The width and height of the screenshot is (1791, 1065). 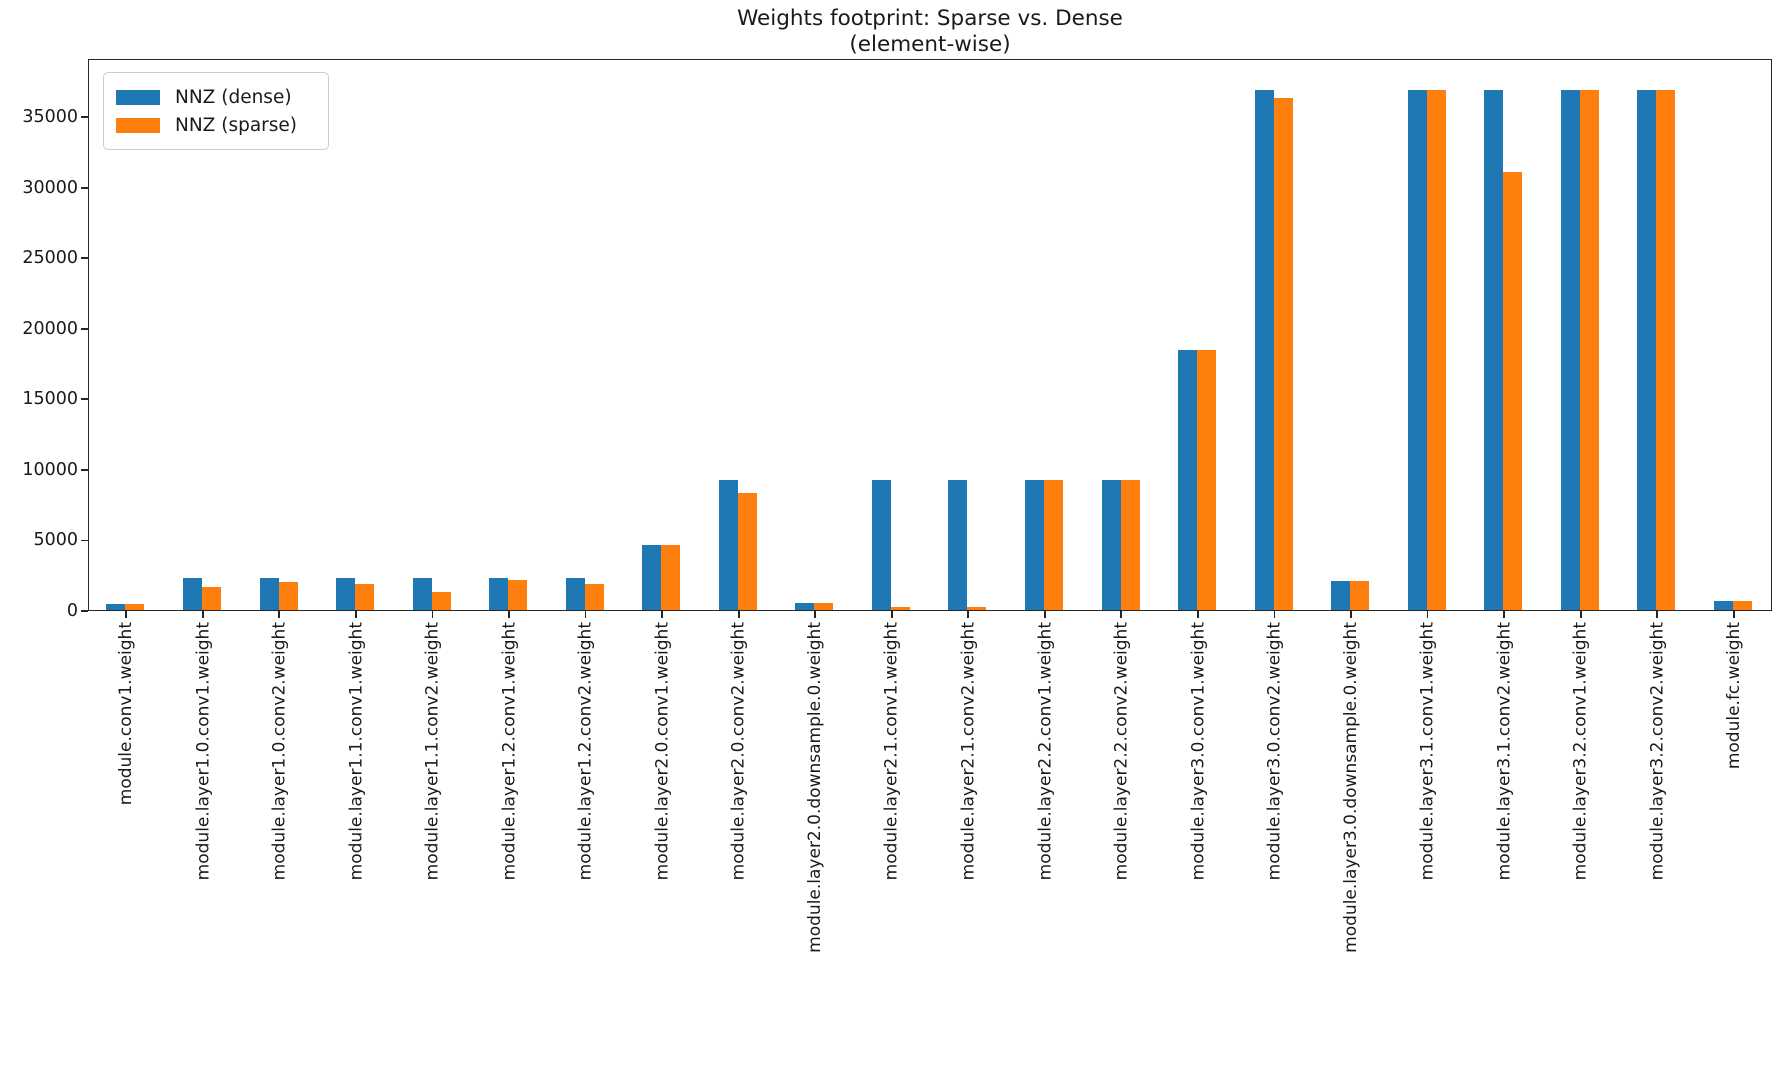 I want to click on y-tick-label: 10000, so click(x=50, y=469).